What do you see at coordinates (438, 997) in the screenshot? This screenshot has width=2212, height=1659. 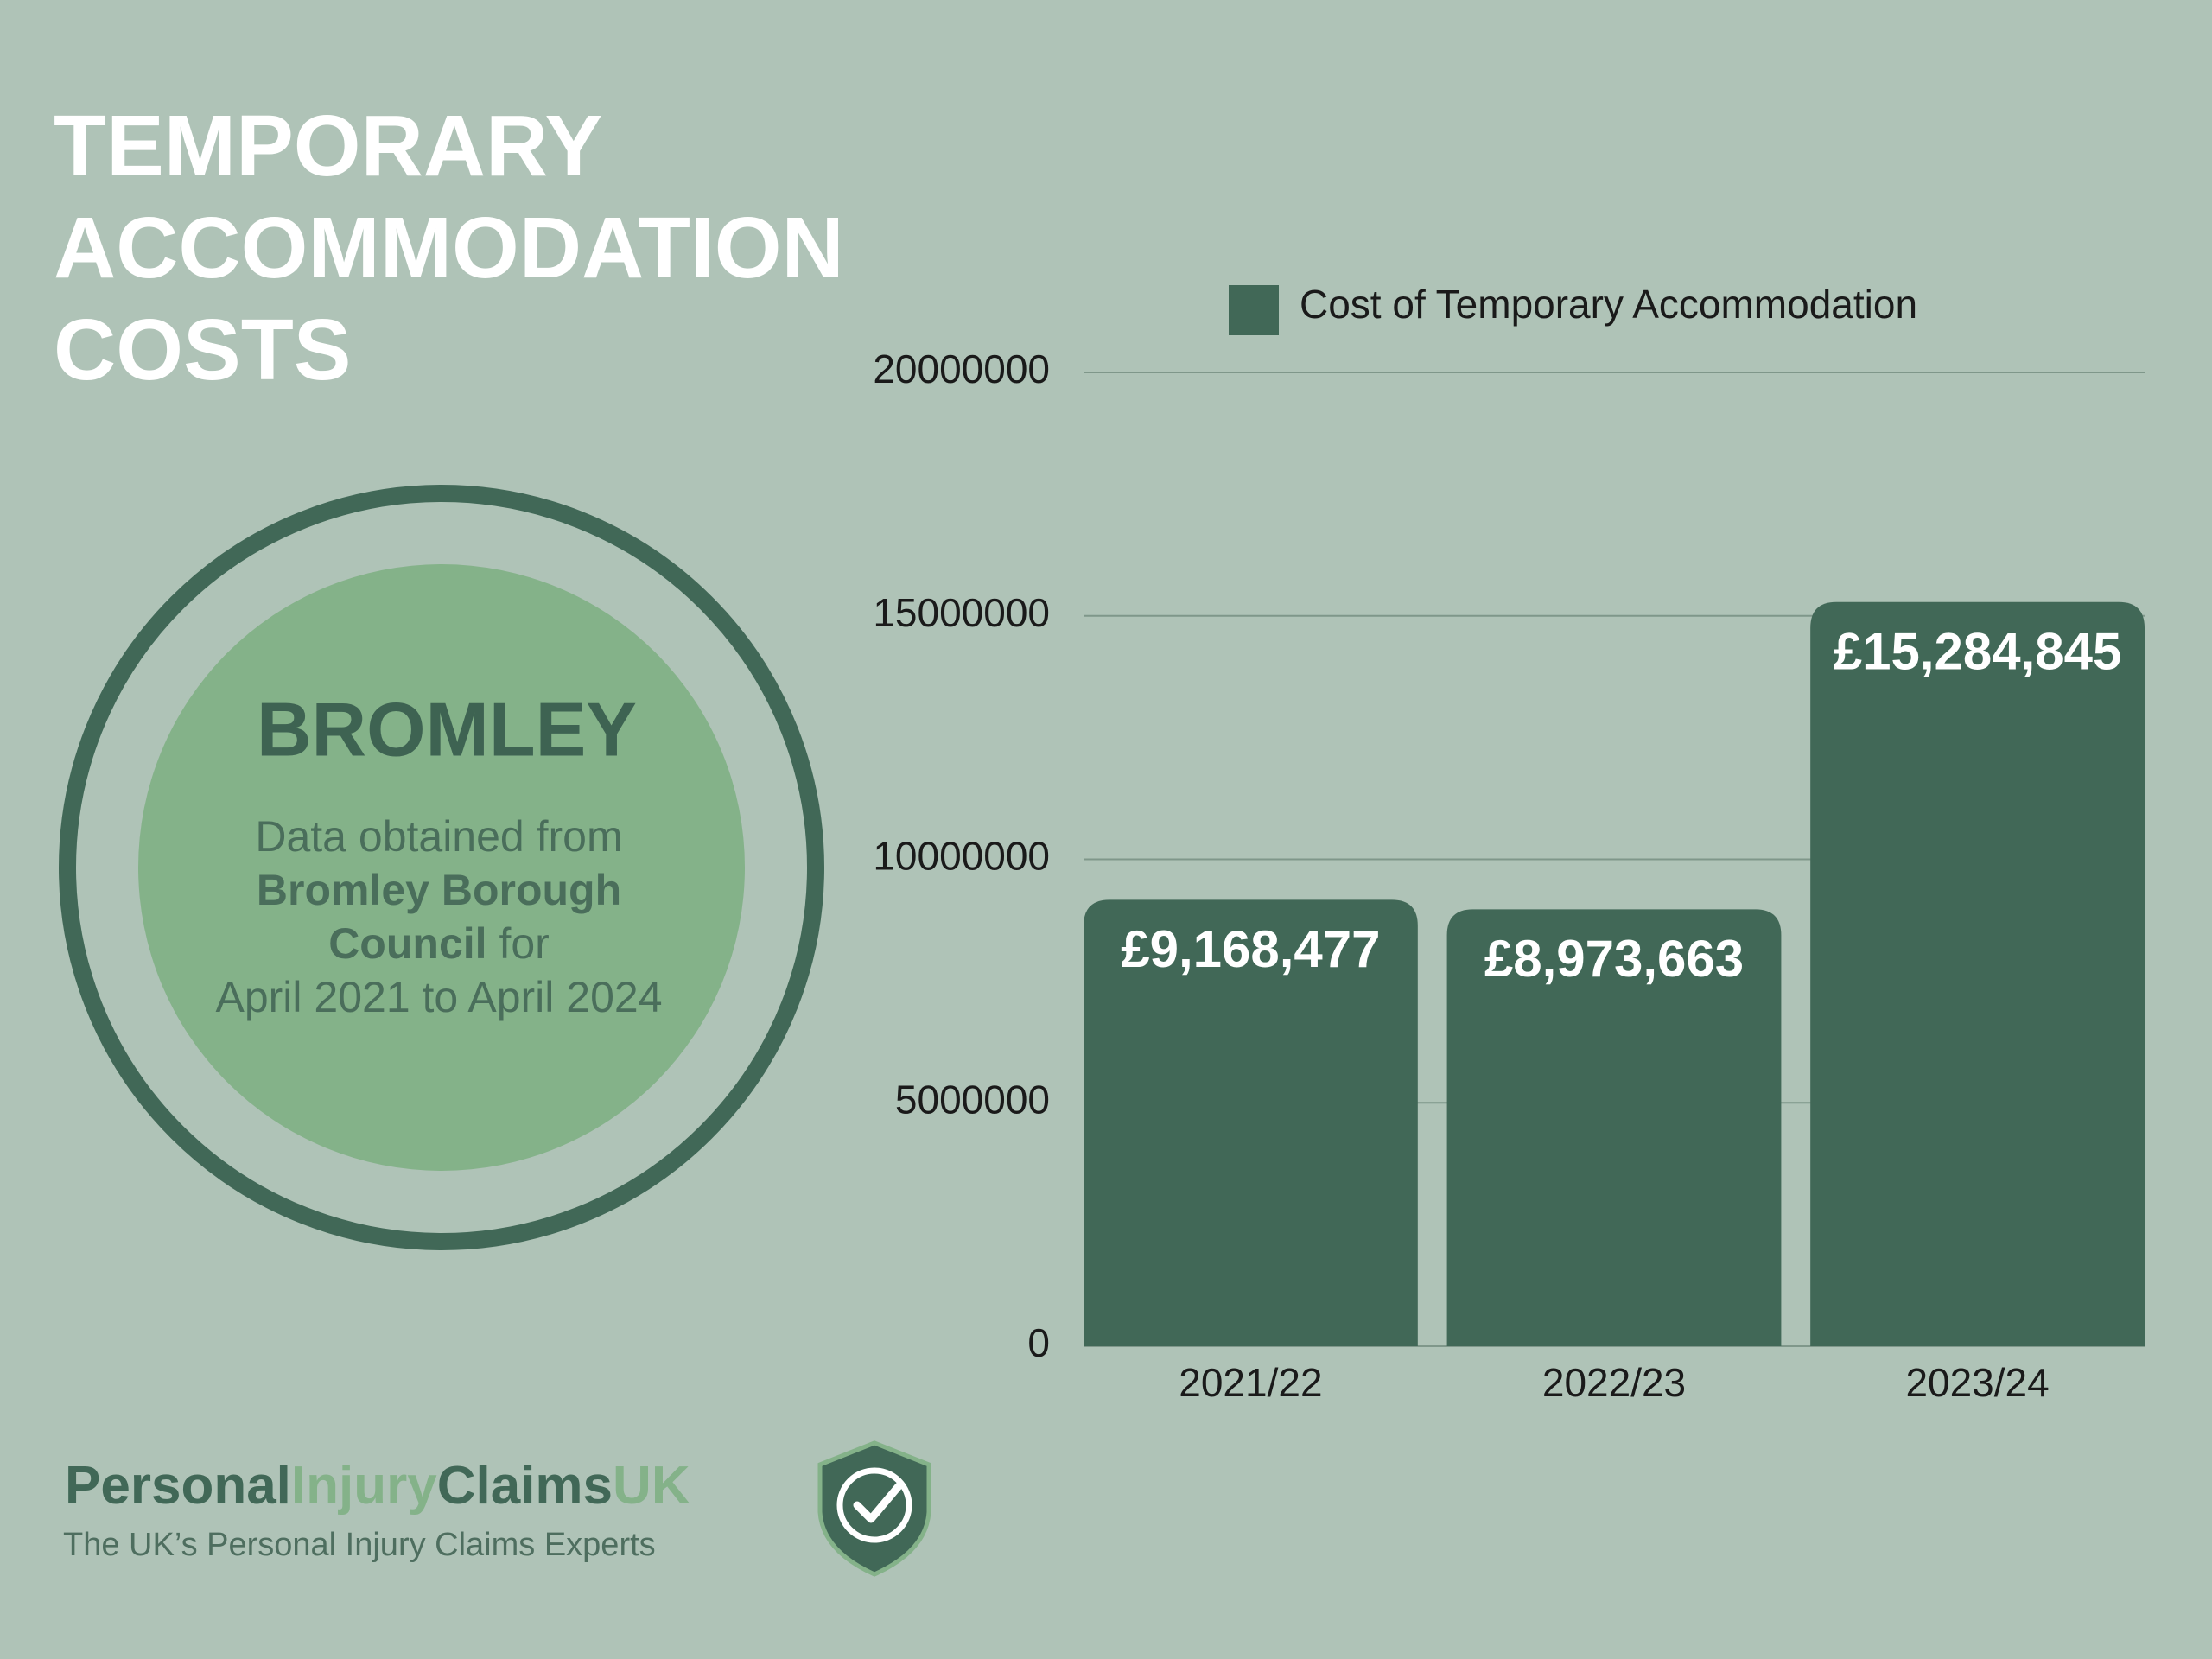 I see `description: April 2021 to April 2024` at bounding box center [438, 997].